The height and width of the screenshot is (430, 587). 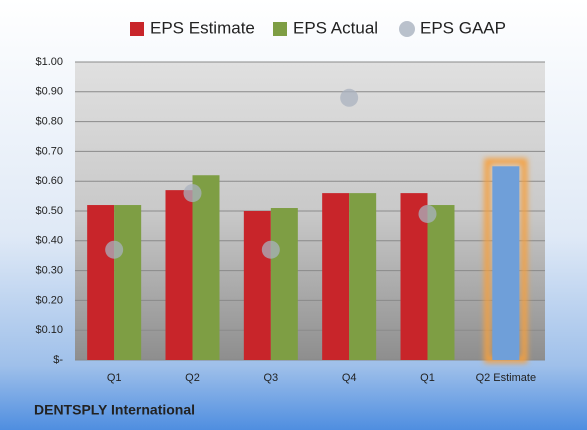 What do you see at coordinates (49, 241) in the screenshot?
I see `y-tick-label: $0.40` at bounding box center [49, 241].